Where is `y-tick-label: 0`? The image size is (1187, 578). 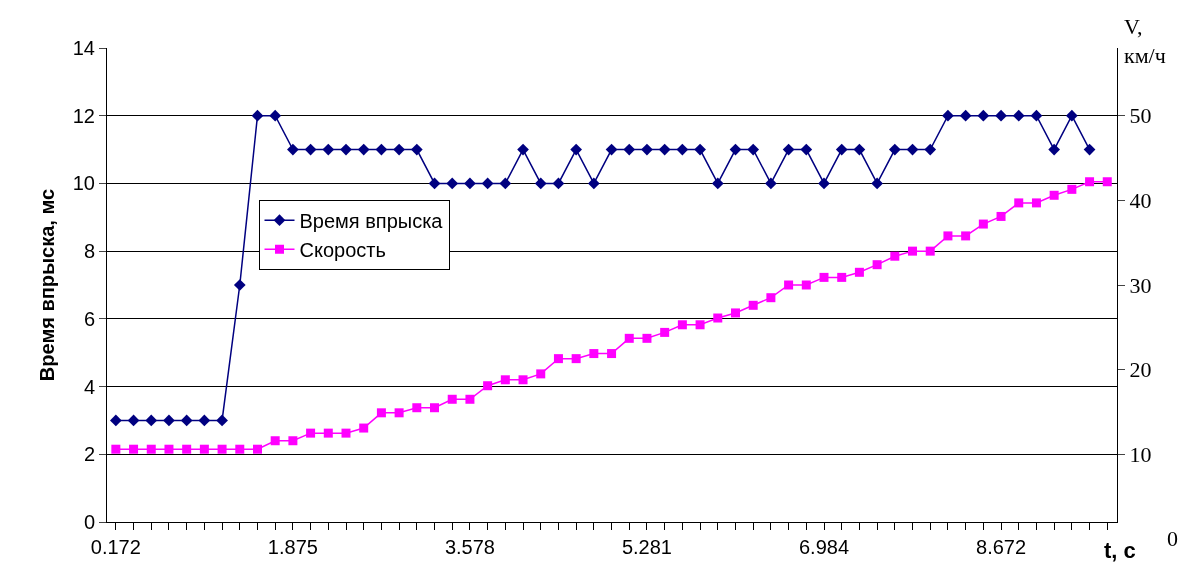
y-tick-label: 0 is located at coordinates (89, 522).